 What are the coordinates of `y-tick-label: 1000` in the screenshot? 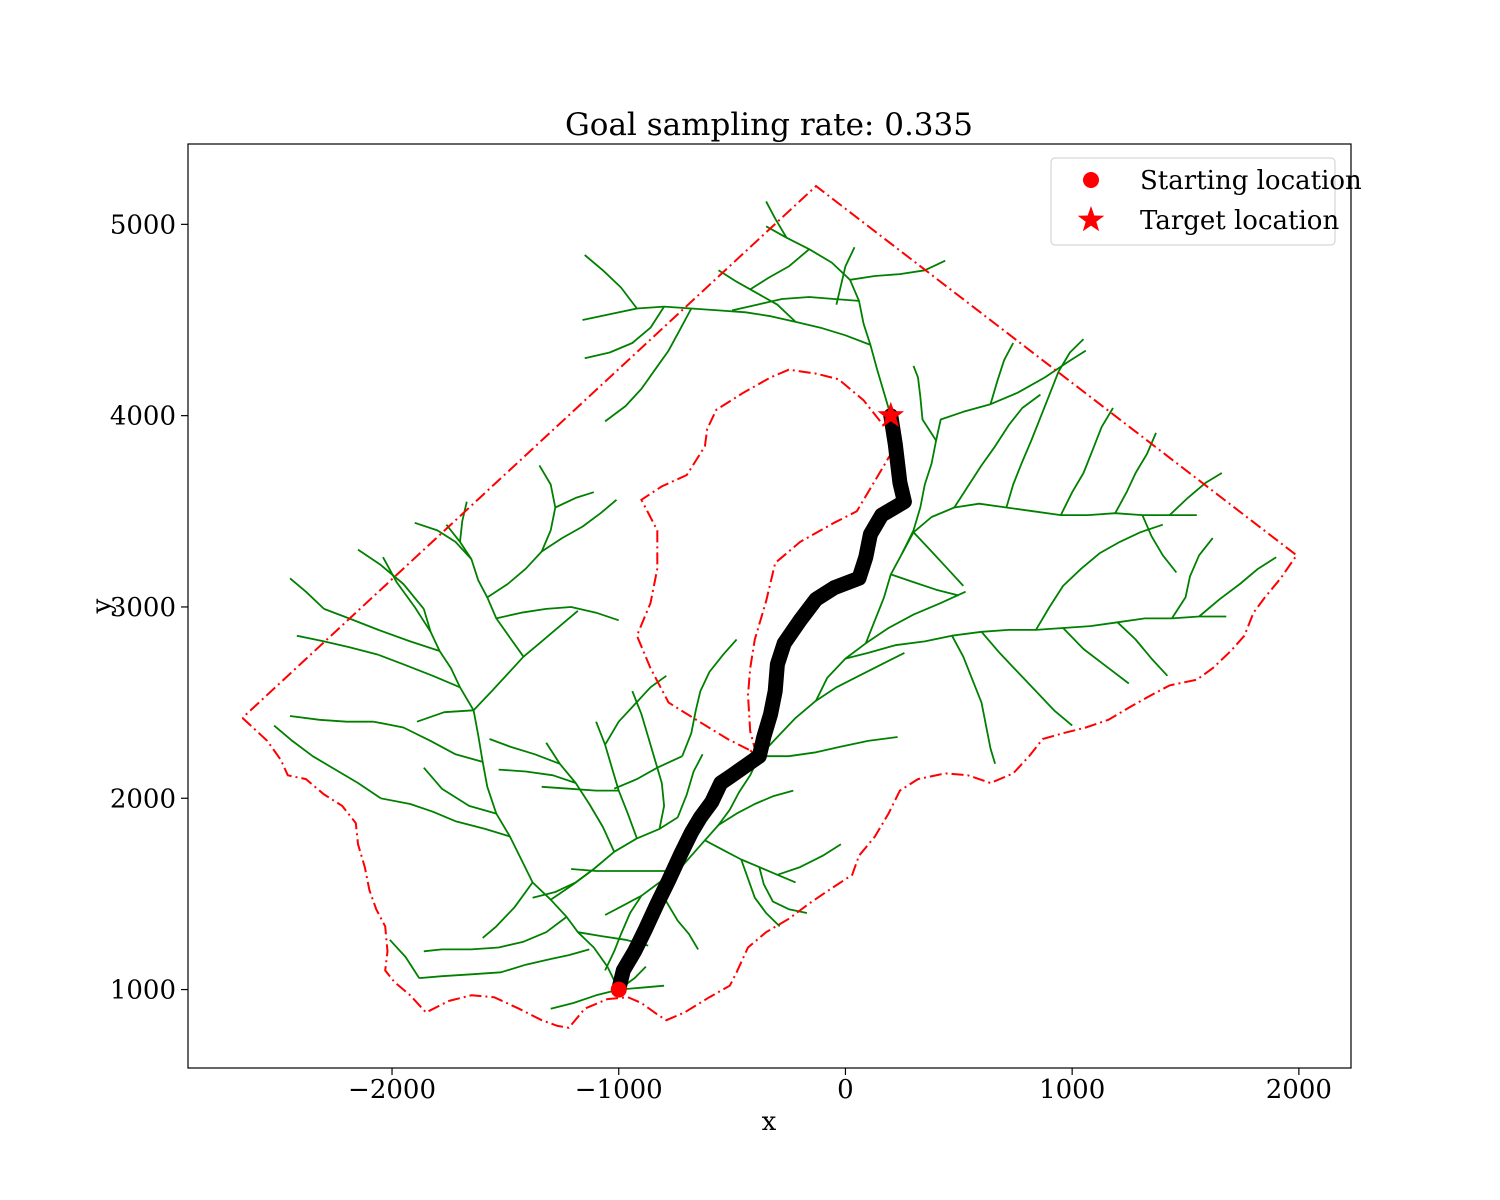 It's located at (143, 991).